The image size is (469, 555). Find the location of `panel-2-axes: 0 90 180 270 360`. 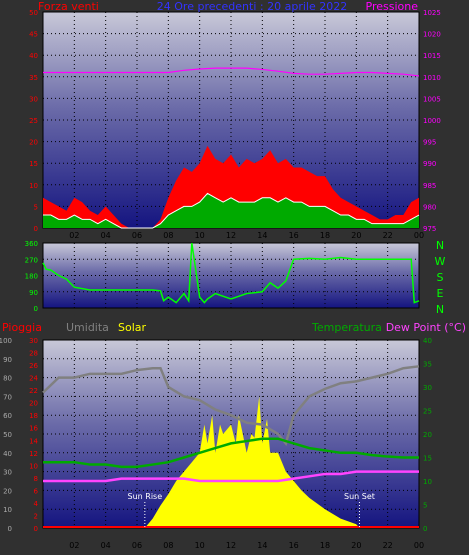

panel-2-axes: 0 90 180 270 360 is located at coordinates (31, 276).